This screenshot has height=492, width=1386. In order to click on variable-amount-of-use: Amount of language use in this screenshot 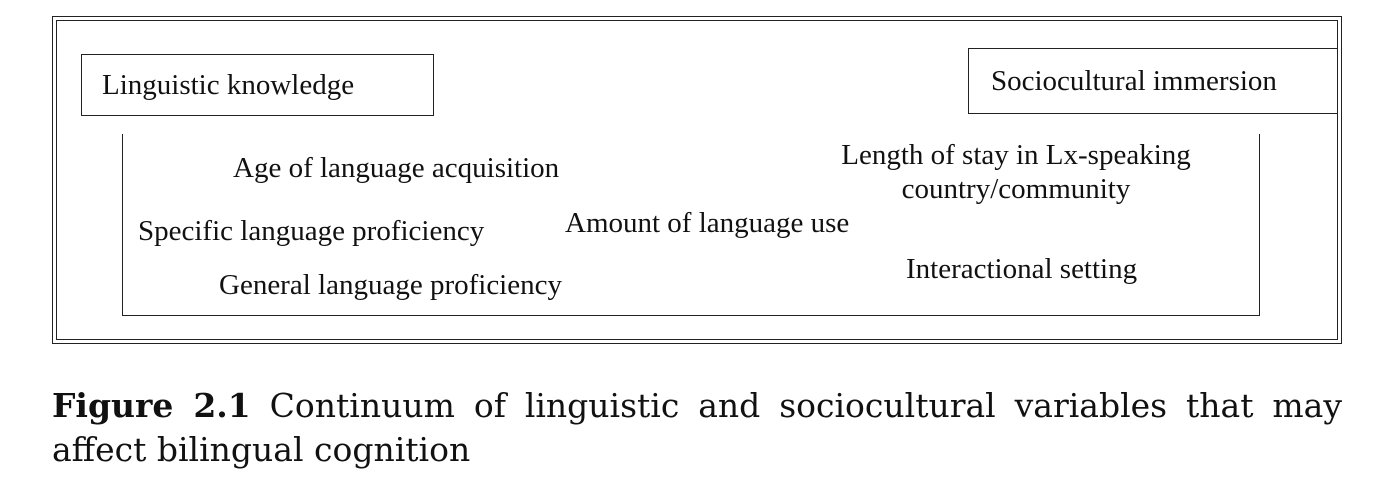, I will do `click(707, 223)`.